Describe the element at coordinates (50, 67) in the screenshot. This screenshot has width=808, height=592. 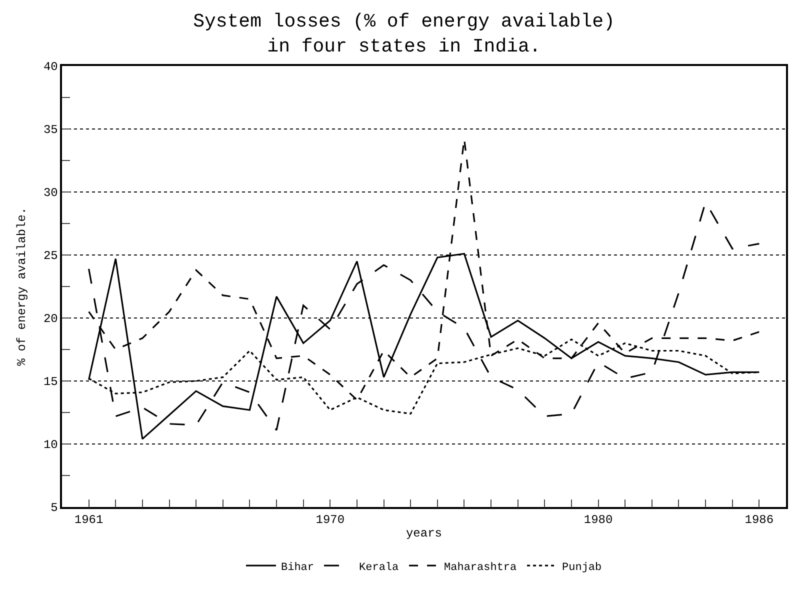
I see `y-tick-label: 40` at that location.